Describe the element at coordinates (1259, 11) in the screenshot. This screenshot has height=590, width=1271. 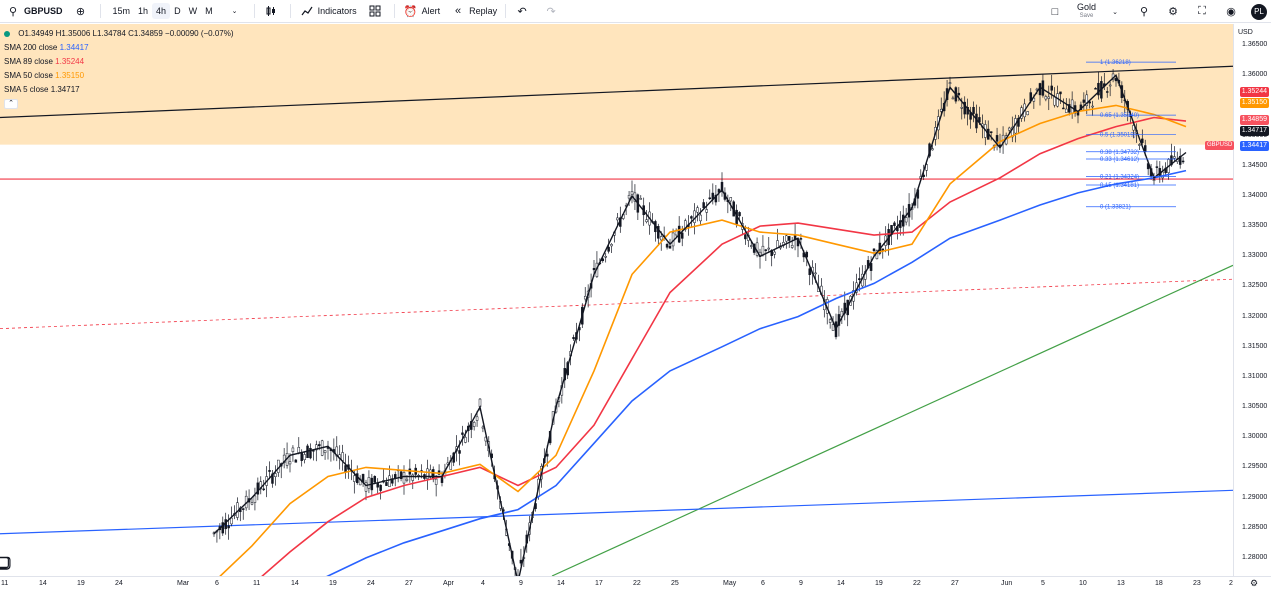
I see `avatar: PL` at that location.